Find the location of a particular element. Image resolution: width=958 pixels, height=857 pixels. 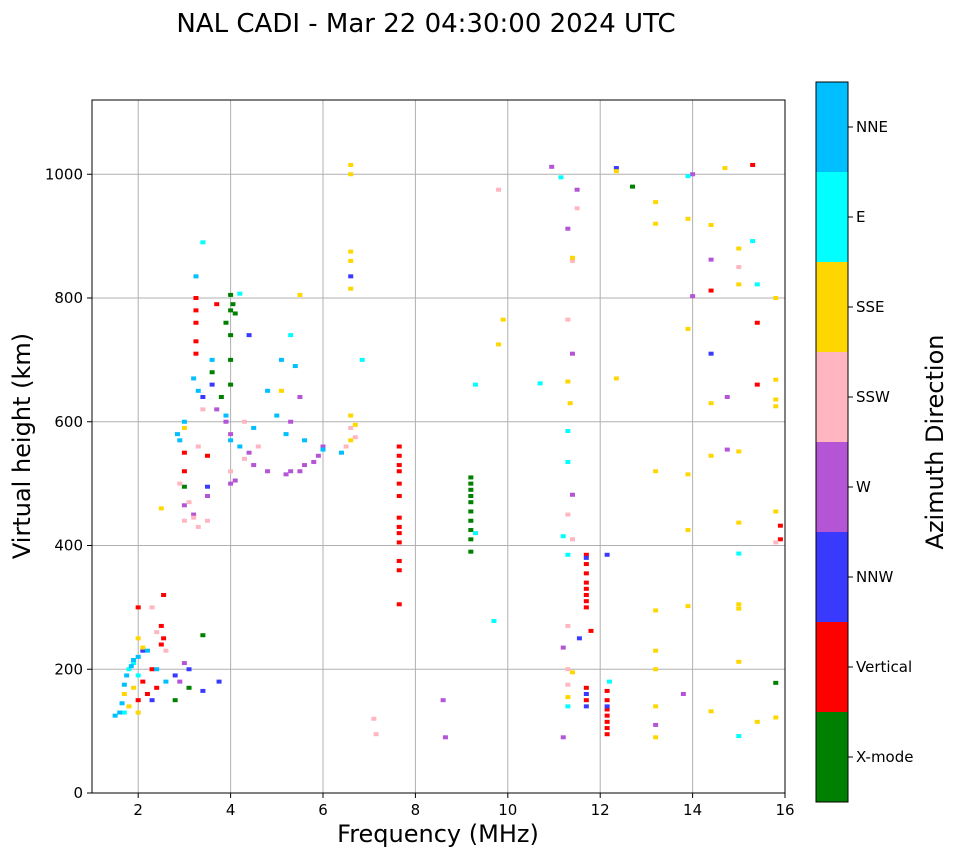

colorbar-label-item: Vertical is located at coordinates (884, 667).